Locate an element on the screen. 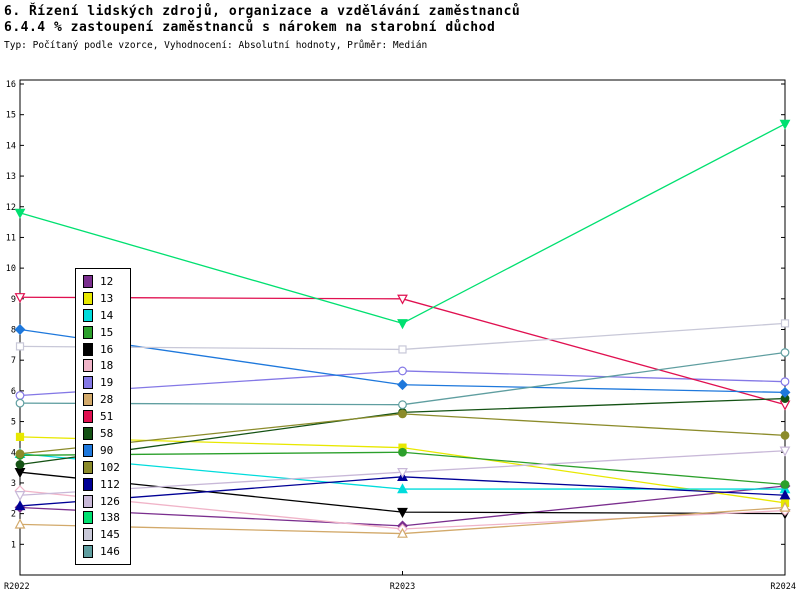 Image resolution: width=800 pixels, height=600 pixels. svg-text: R2023 is located at coordinates (403, 587).